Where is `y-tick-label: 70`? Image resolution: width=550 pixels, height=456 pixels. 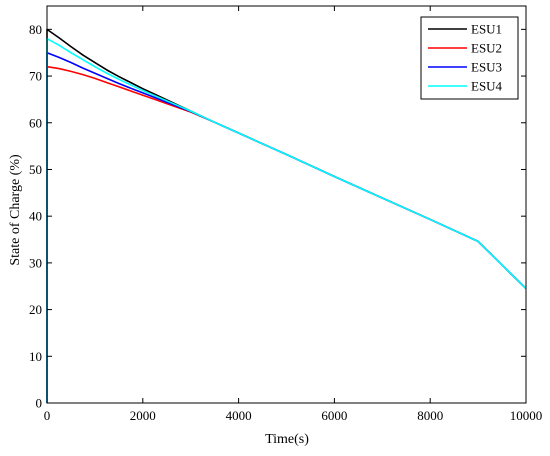 y-tick-label: 70 is located at coordinates (35, 76).